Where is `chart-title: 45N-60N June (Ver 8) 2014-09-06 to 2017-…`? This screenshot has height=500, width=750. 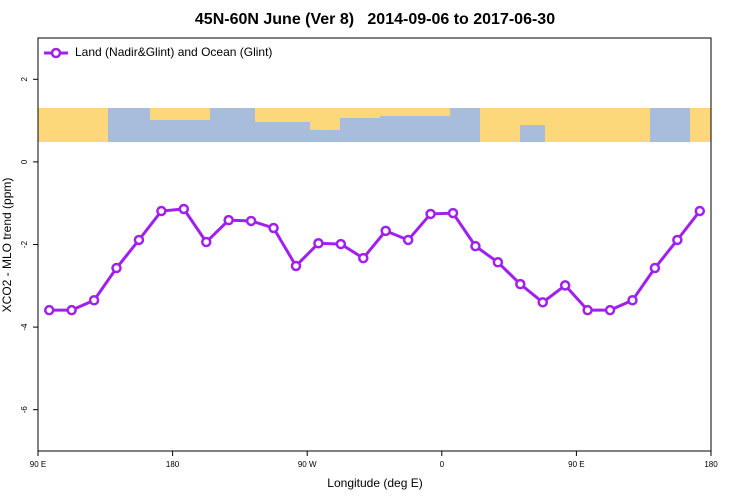 chart-title: 45N-60N June (Ver 8) 2014-09-06 to 2017-… is located at coordinates (375, 19).